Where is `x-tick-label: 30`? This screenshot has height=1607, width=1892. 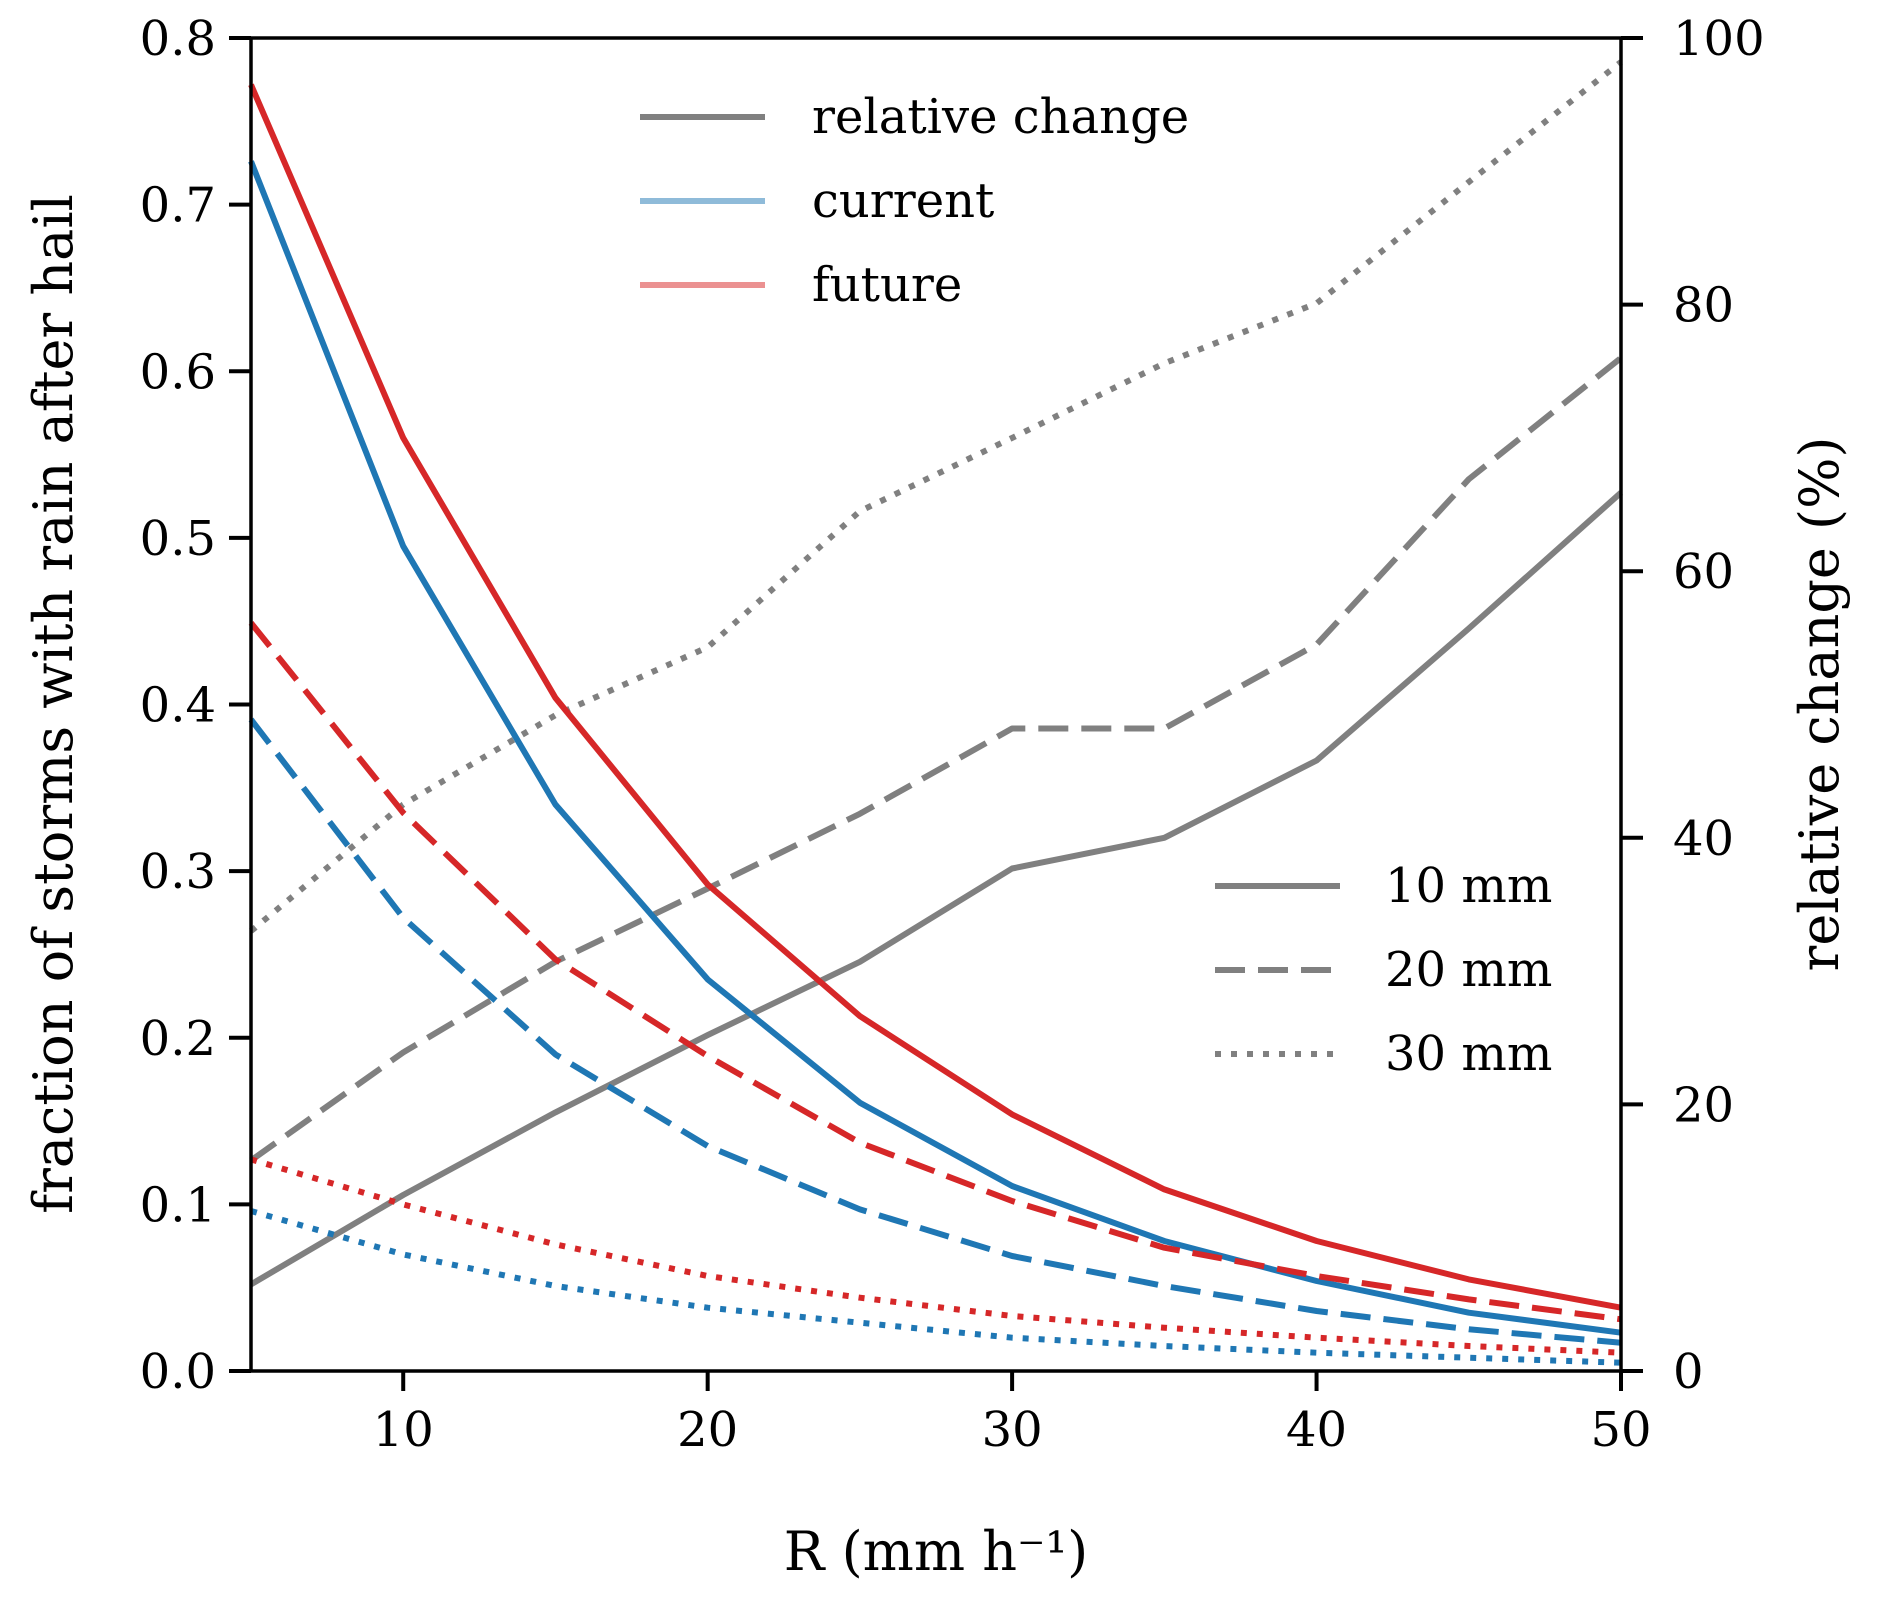 x-tick-label: 30 is located at coordinates (1012, 1430).